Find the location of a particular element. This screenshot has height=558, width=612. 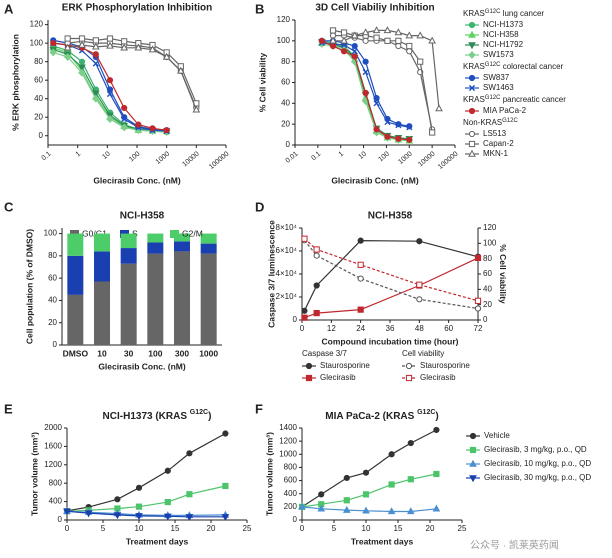

y-tick-label: 100 is located at coordinates (51, 233).